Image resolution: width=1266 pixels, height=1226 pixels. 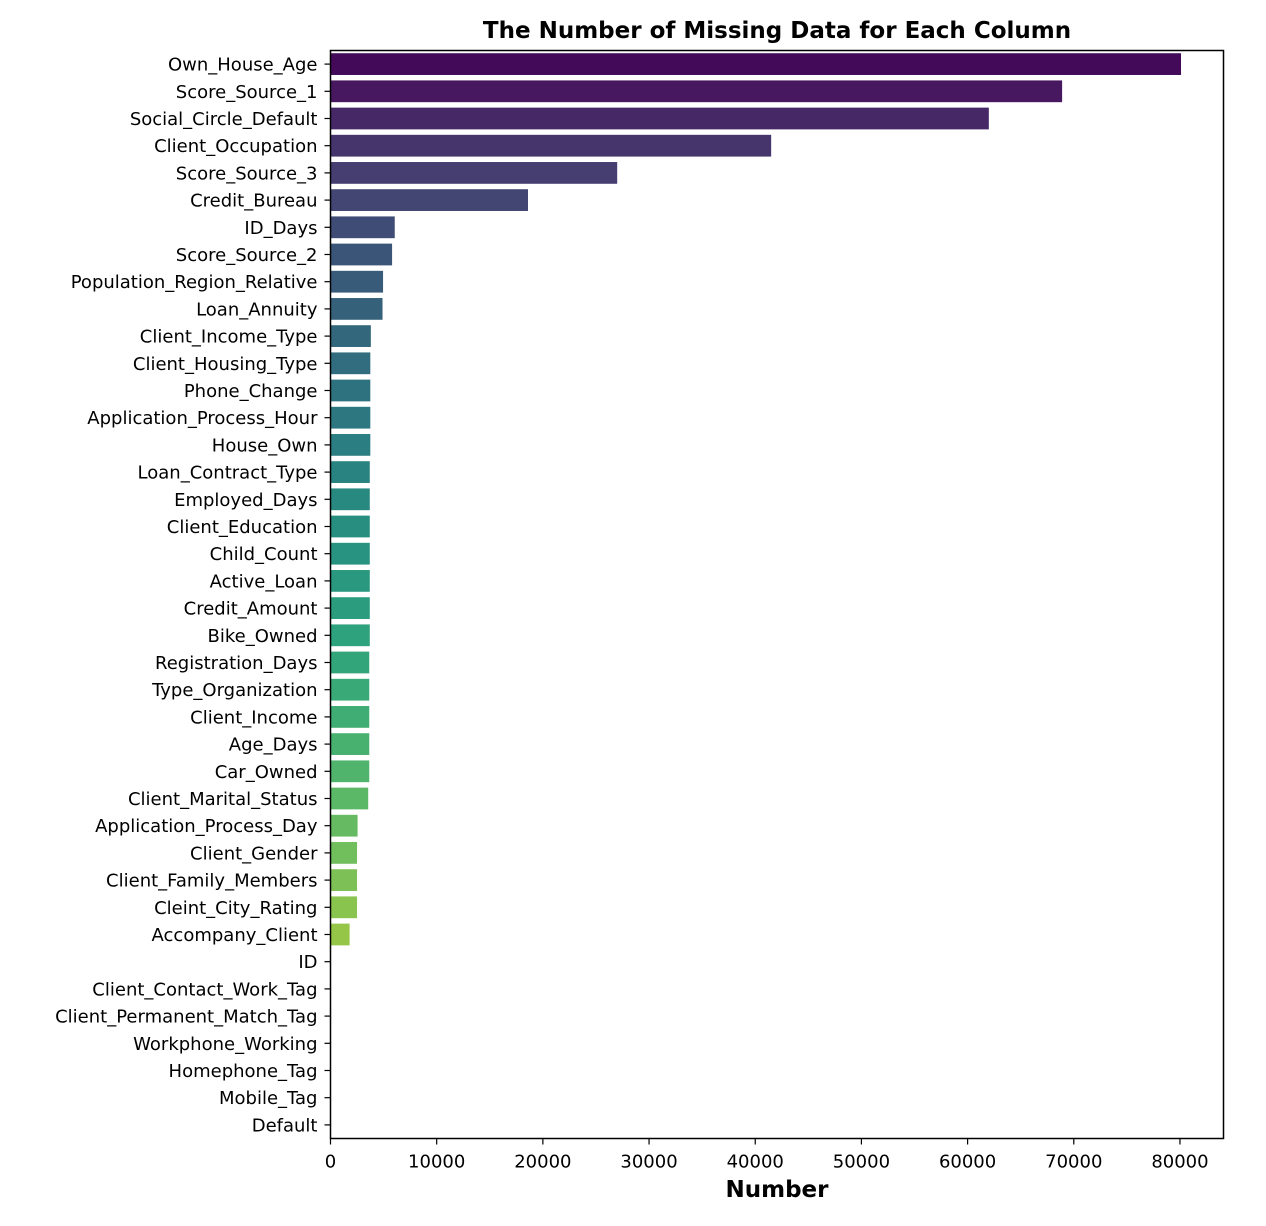 I want to click on category-label: Child_Count, so click(x=264, y=554).